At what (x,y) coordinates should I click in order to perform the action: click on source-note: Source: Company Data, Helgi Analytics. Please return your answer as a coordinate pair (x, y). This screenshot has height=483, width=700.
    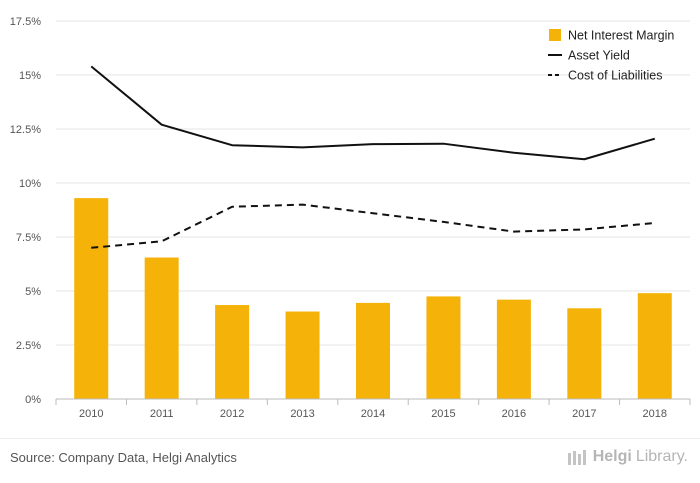
    Looking at the image, I should click on (123, 457).